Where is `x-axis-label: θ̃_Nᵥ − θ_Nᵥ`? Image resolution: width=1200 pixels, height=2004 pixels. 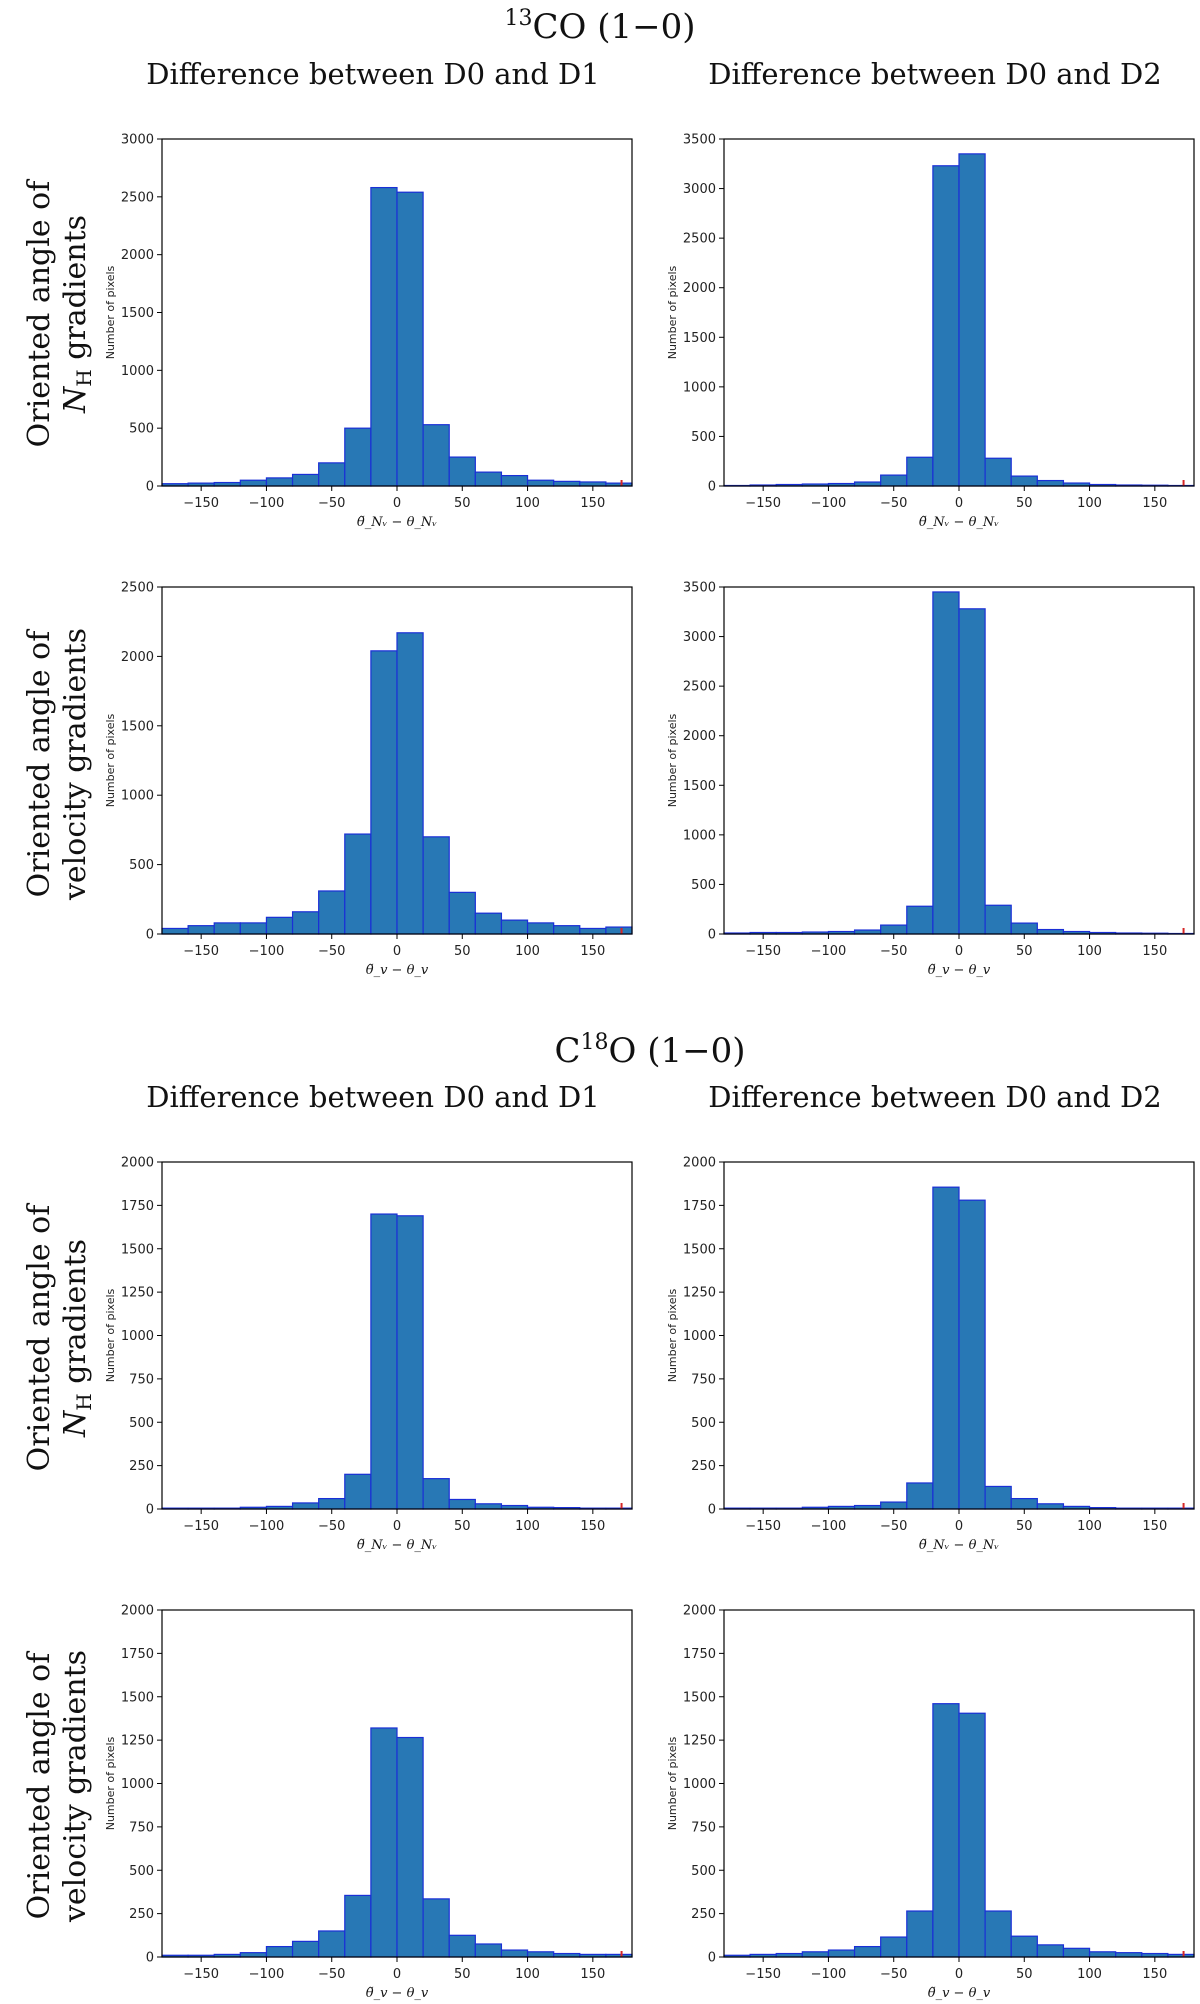
x-axis-label: θ̃_Nᵥ − θ_Nᵥ is located at coordinates (959, 522).